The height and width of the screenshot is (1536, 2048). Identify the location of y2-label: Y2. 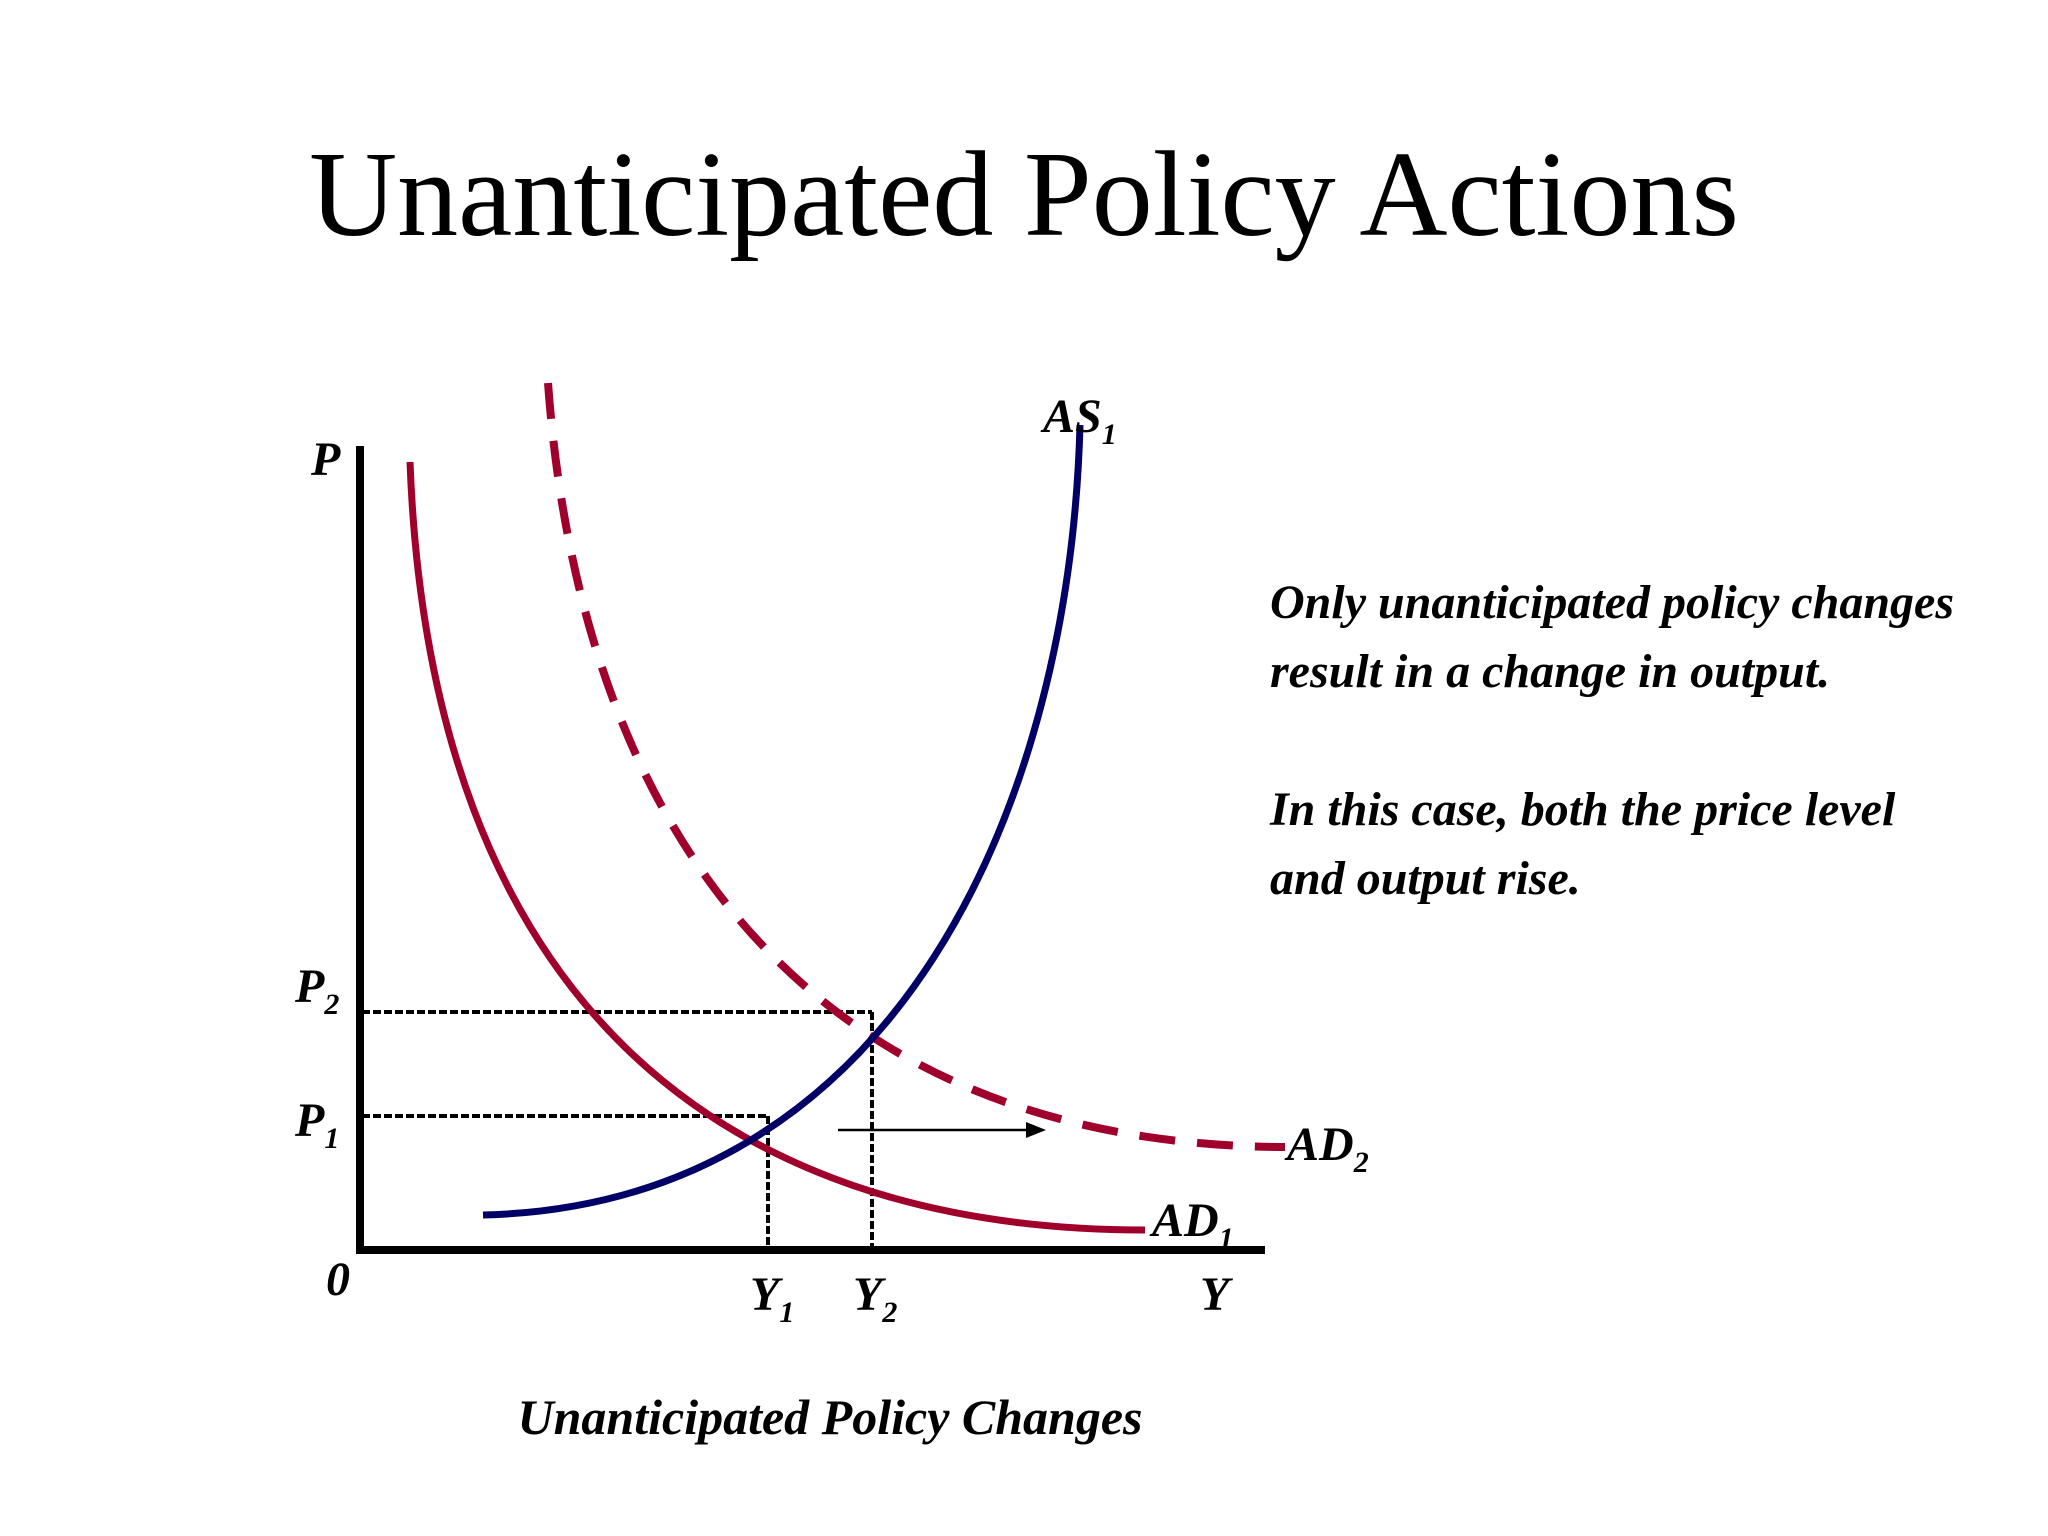
(875, 1298).